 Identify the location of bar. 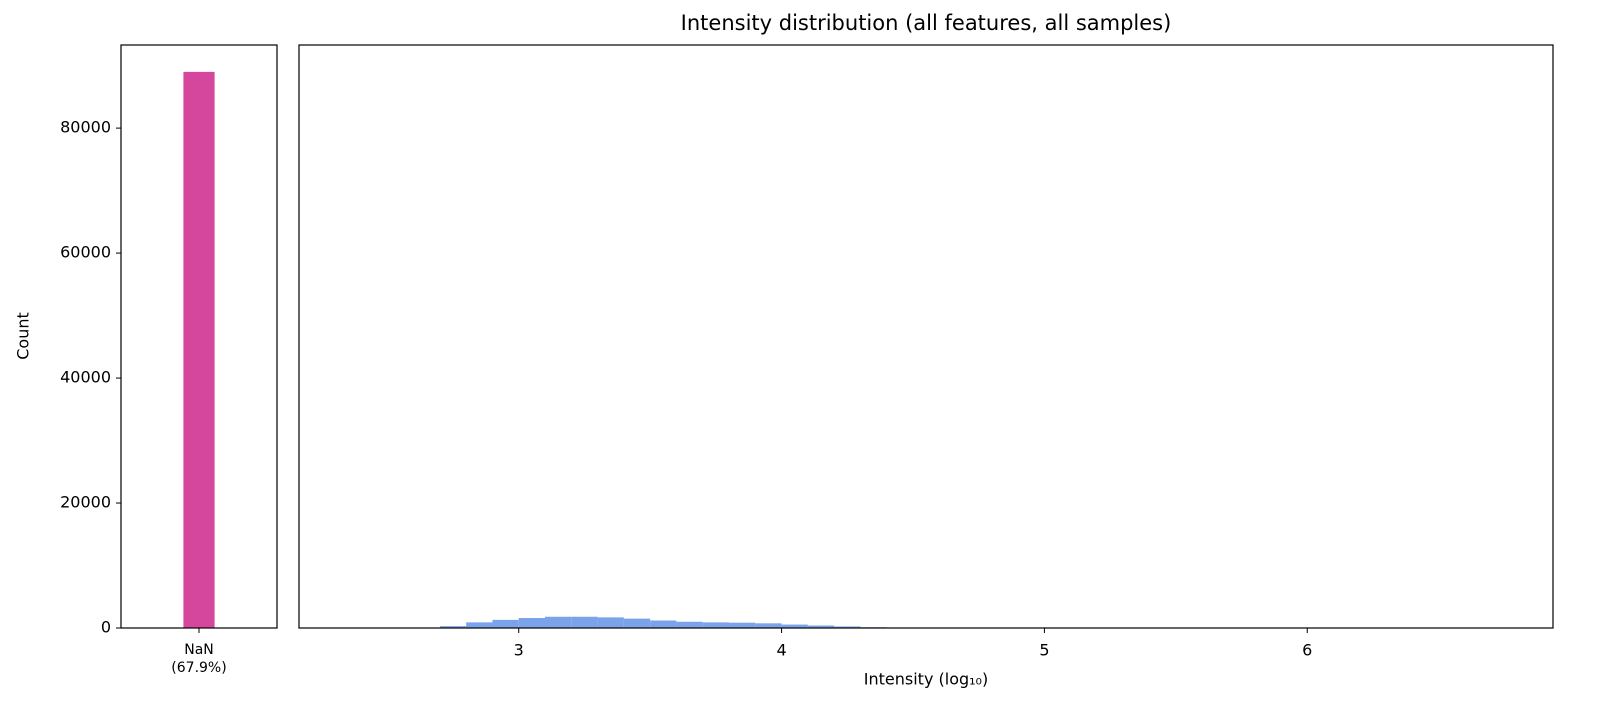
(199, 349).